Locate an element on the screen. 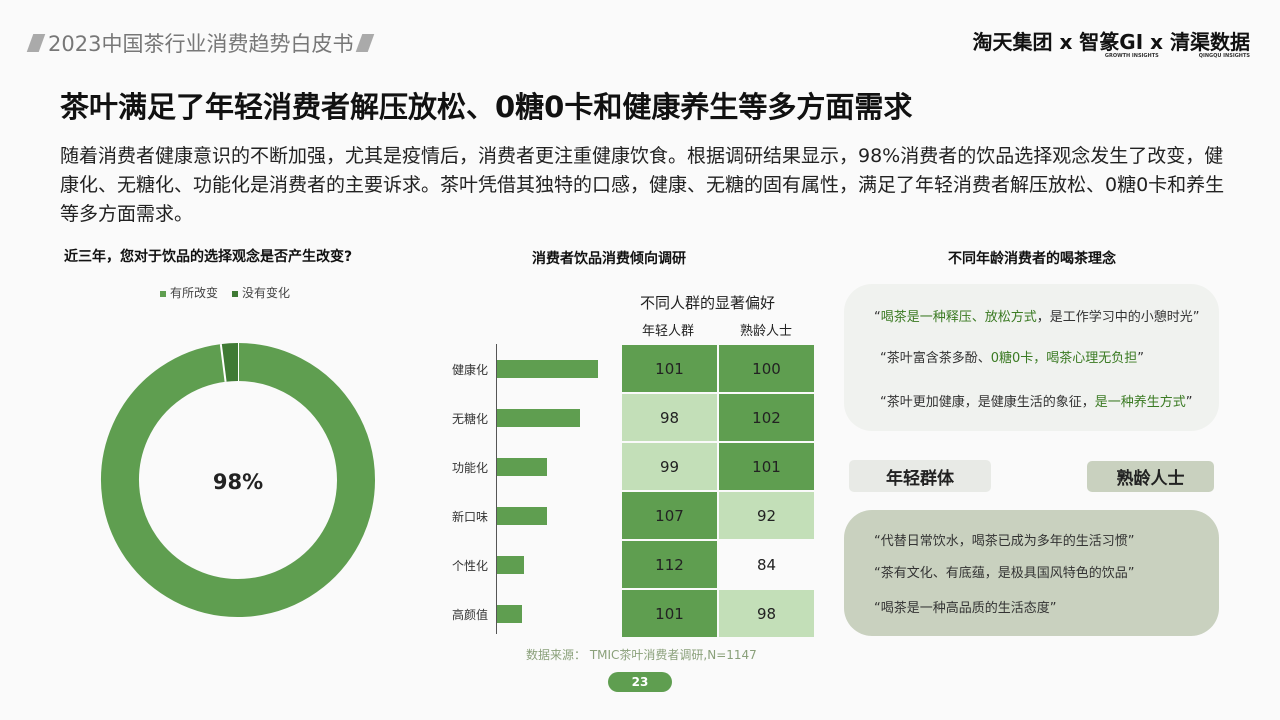 The width and height of the screenshot is (1280, 720). partners-text: 淘天集团 x 智篆GI x 清渠数据 is located at coordinates (1111, 42).